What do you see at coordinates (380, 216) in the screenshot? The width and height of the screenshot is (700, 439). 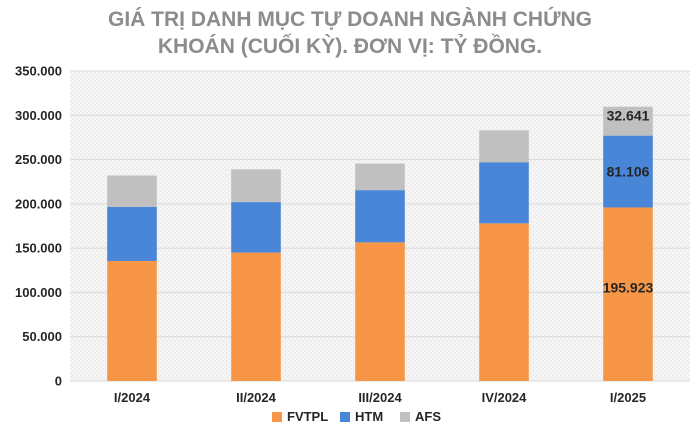 I see `bar-htm-iii-2024` at bounding box center [380, 216].